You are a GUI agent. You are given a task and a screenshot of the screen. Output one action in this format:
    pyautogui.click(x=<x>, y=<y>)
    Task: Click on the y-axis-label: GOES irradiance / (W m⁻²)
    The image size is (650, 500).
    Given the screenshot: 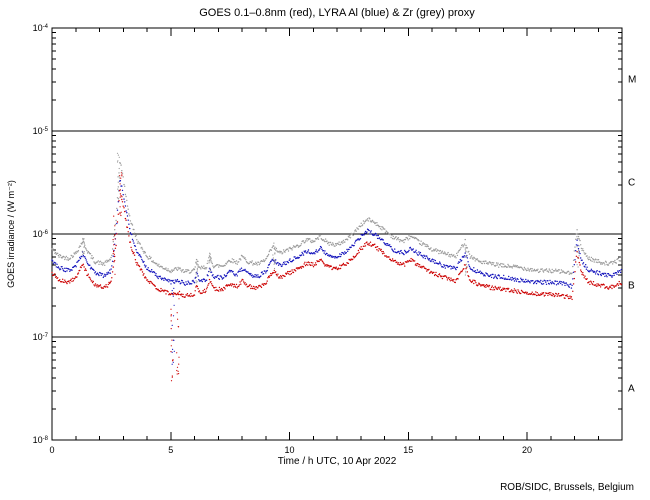 What is the action you would take?
    pyautogui.click(x=11, y=234)
    